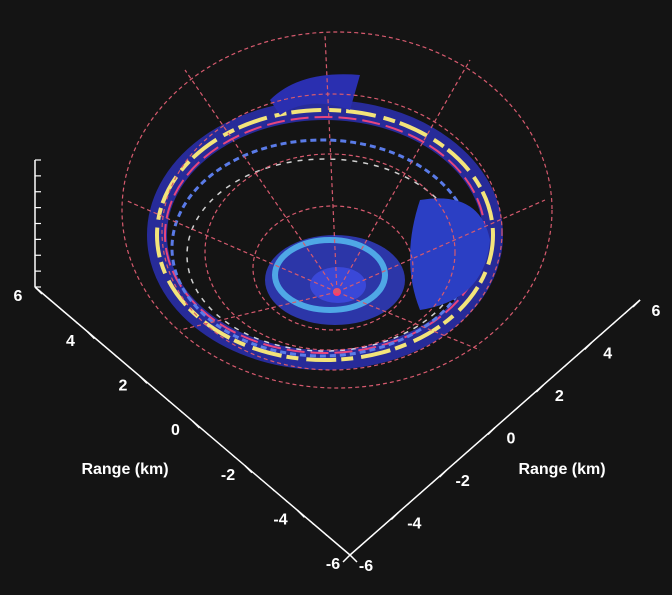 Image resolution: width=672 pixels, height=595 pixels. What do you see at coordinates (414, 524) in the screenshot?
I see `x-tick-label: -4` at bounding box center [414, 524].